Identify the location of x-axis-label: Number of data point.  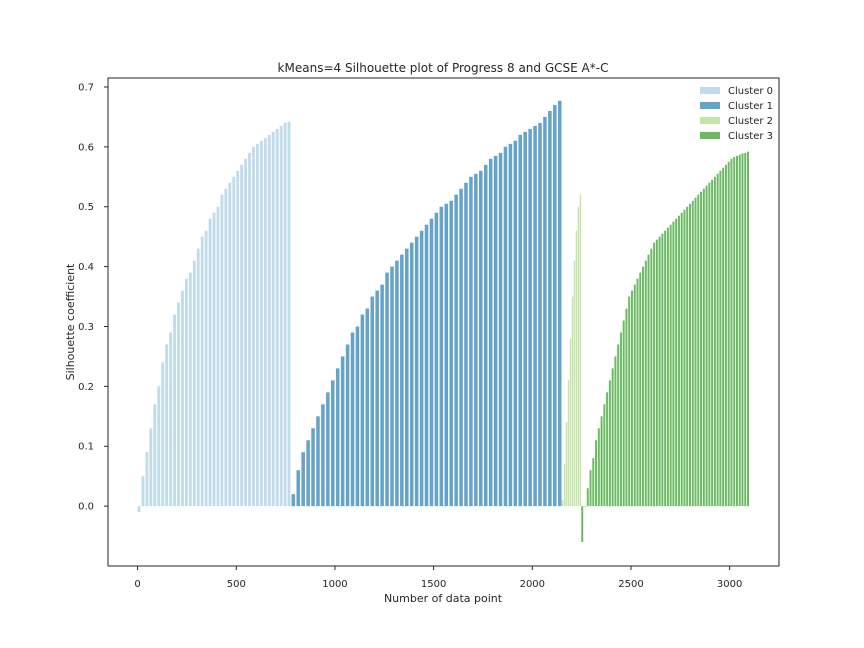
(443, 598).